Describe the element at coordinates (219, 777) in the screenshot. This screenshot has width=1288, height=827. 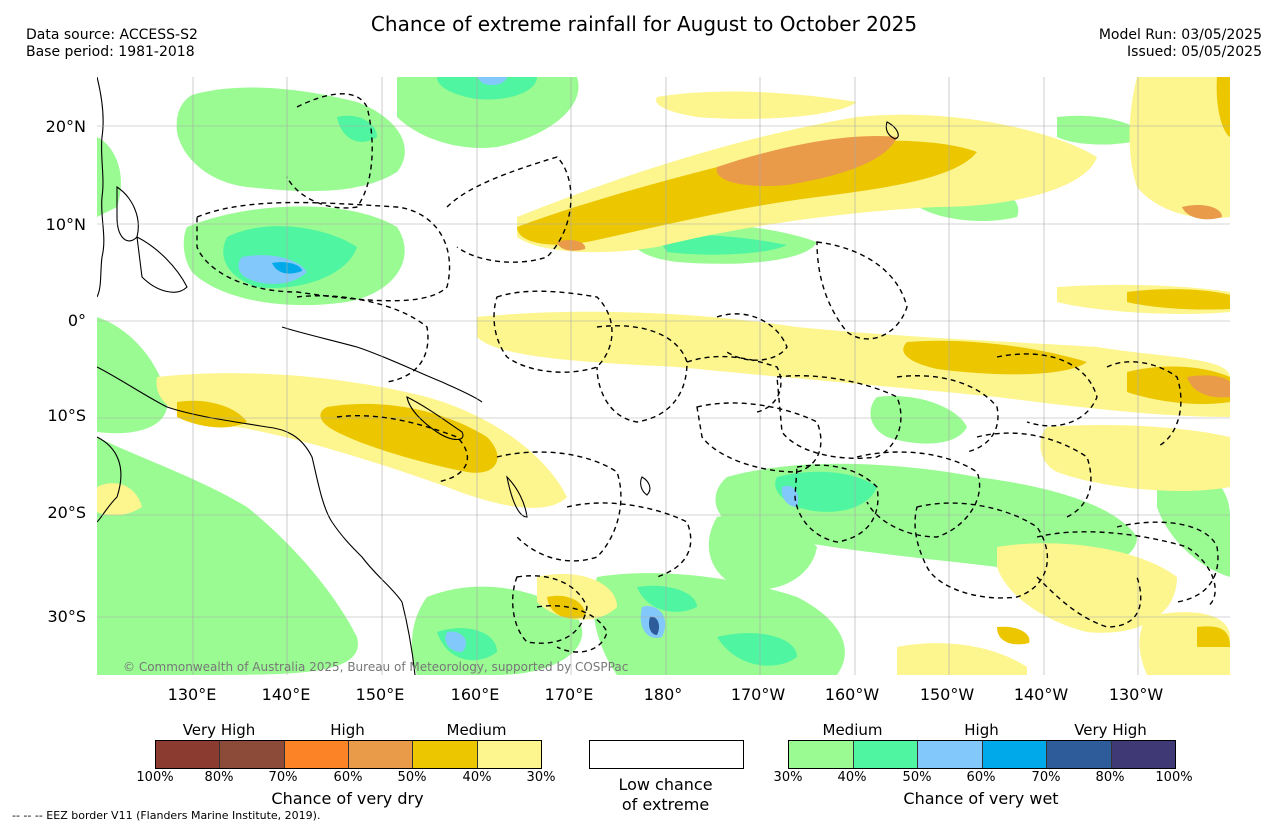
I see `dry-pct-80: 80%` at that location.